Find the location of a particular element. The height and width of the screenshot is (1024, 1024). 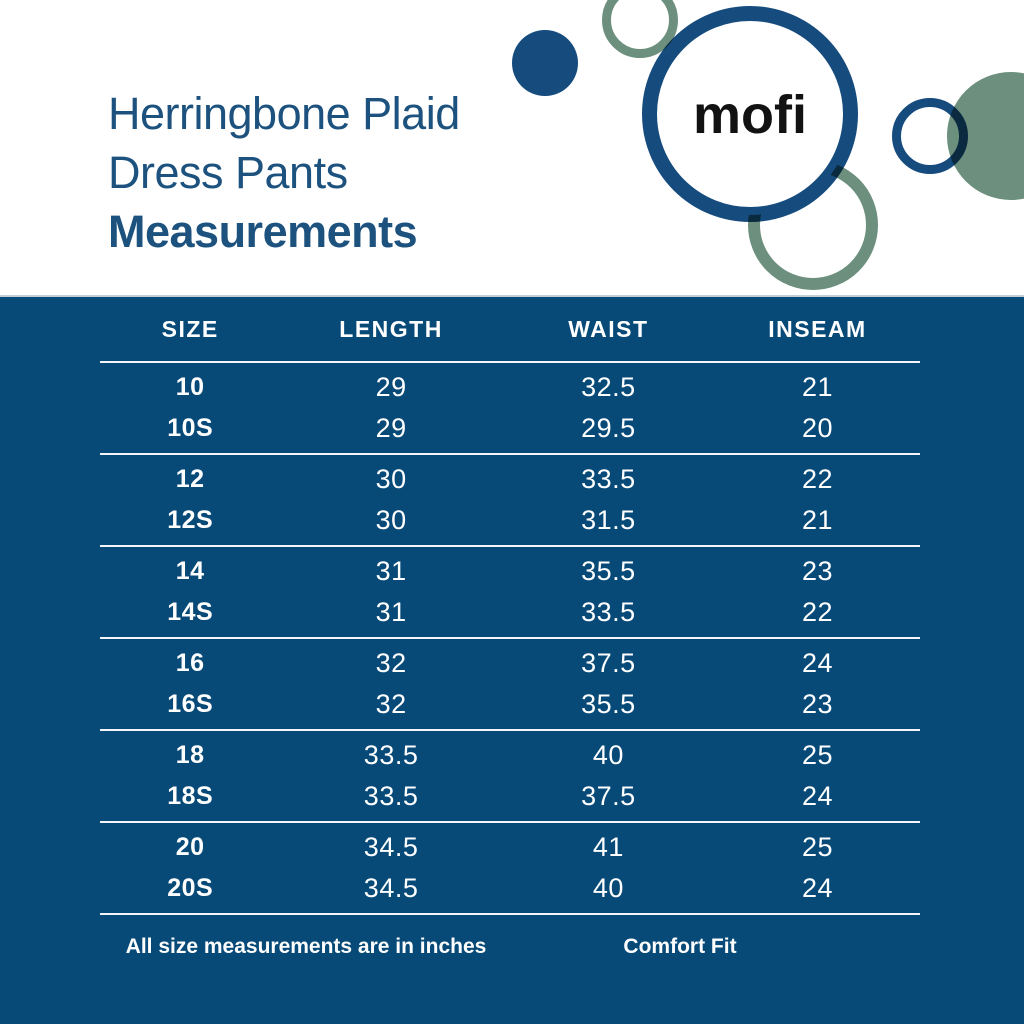

size-cell: 18S is located at coordinates (190, 795).